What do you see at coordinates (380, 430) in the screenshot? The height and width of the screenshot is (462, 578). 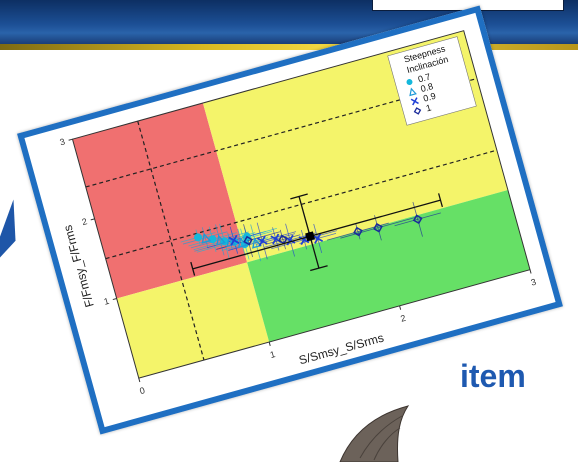 I see `fin-illustration` at bounding box center [380, 430].